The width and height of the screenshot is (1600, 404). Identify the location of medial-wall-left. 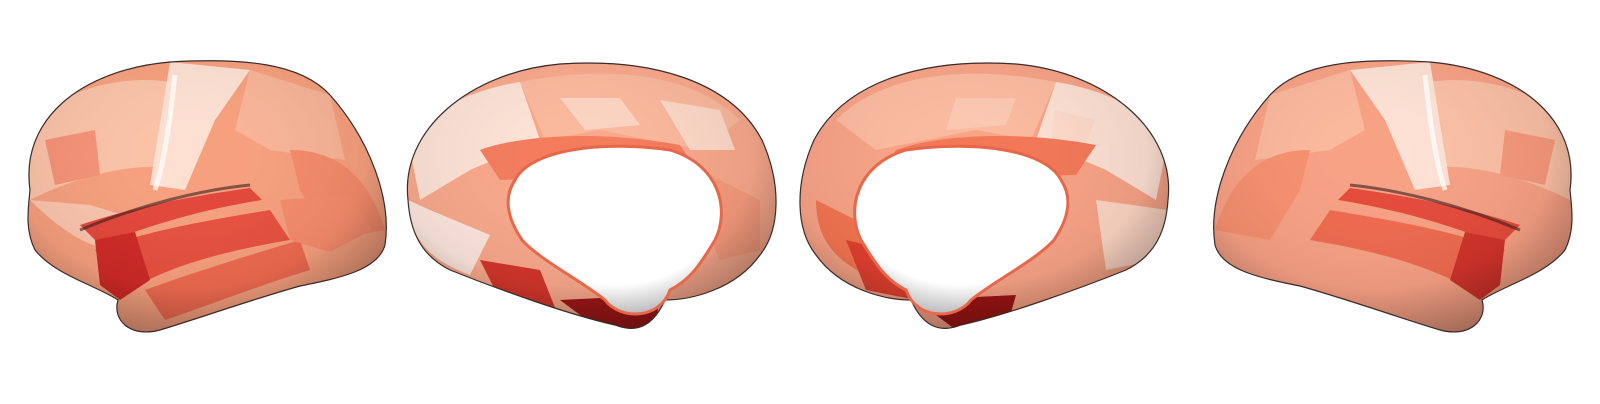
(614, 230).